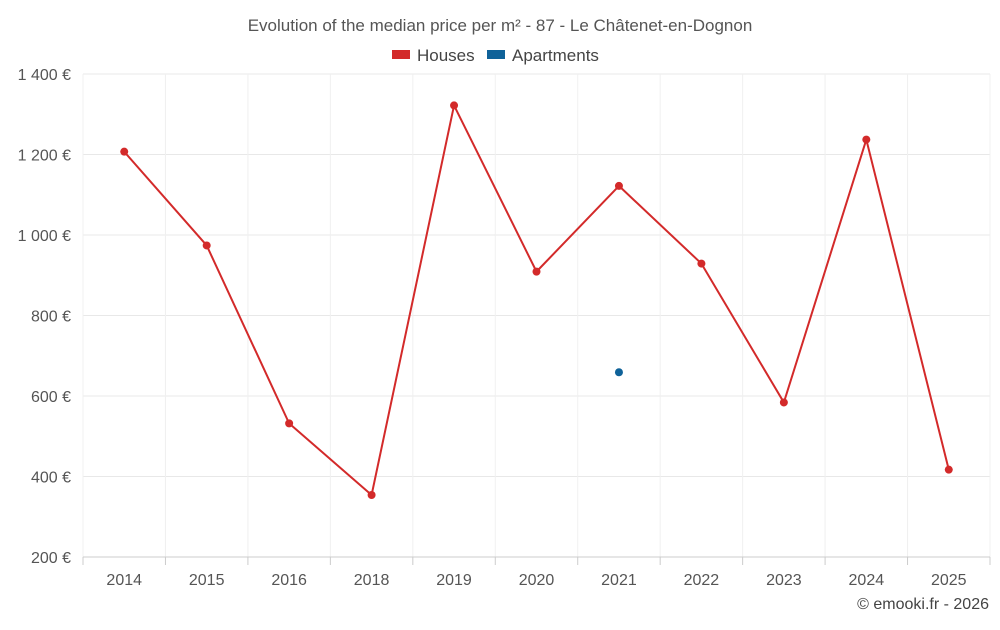 The image size is (1000, 630). Describe the element at coordinates (618, 185) in the screenshot. I see `data-point-houses-2021` at that location.